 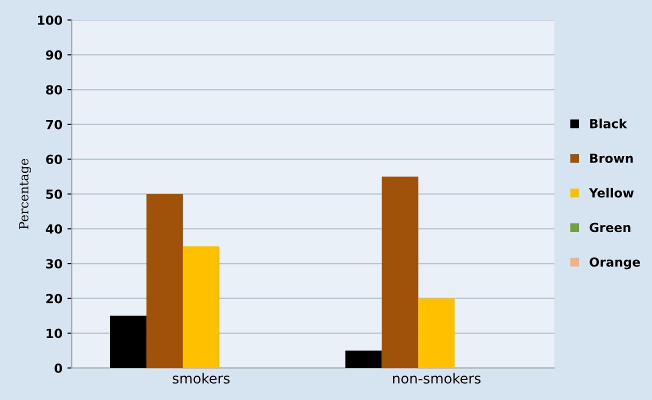 I want to click on legend-label: Green, so click(x=610, y=227).